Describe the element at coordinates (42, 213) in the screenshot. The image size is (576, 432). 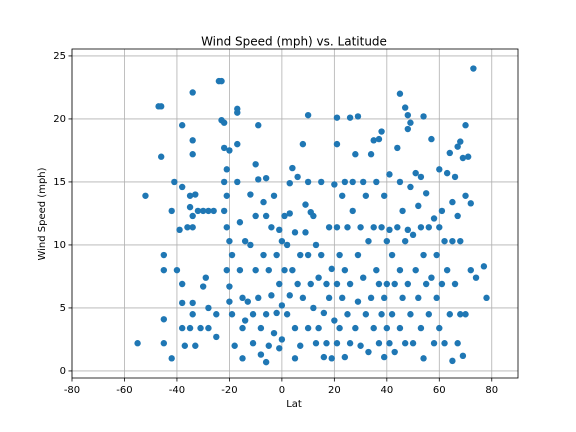
I see `y-axis-label: Wind Speed (mph)` at that location.